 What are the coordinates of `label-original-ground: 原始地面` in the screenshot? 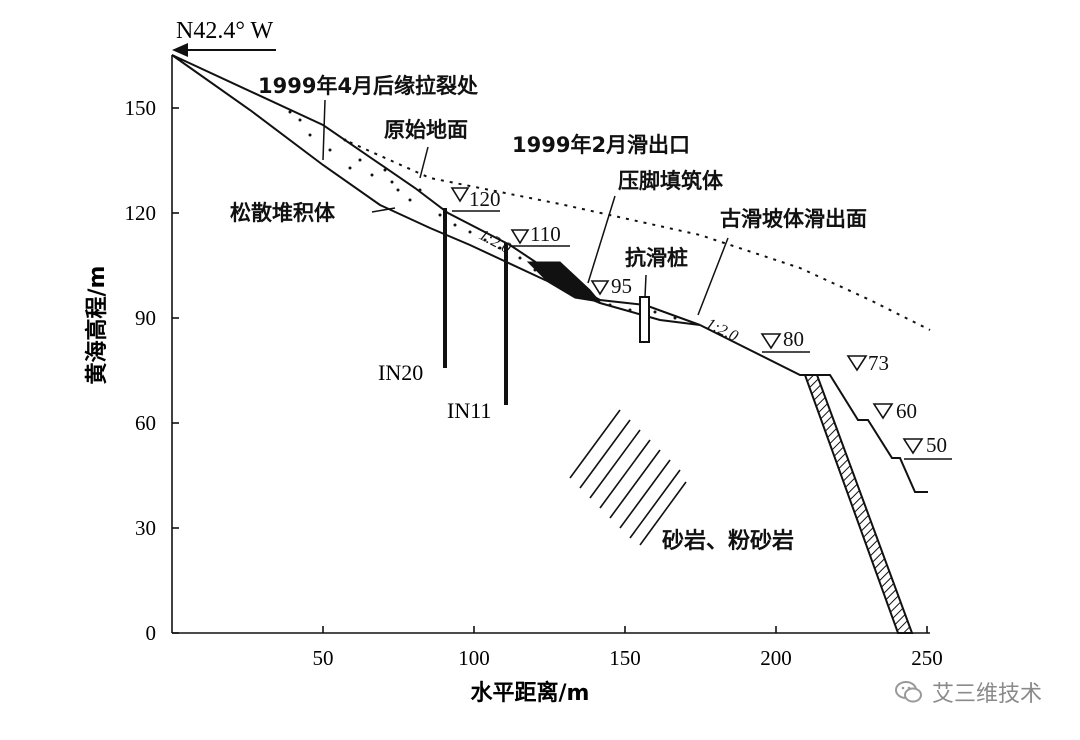 It's located at (426, 130).